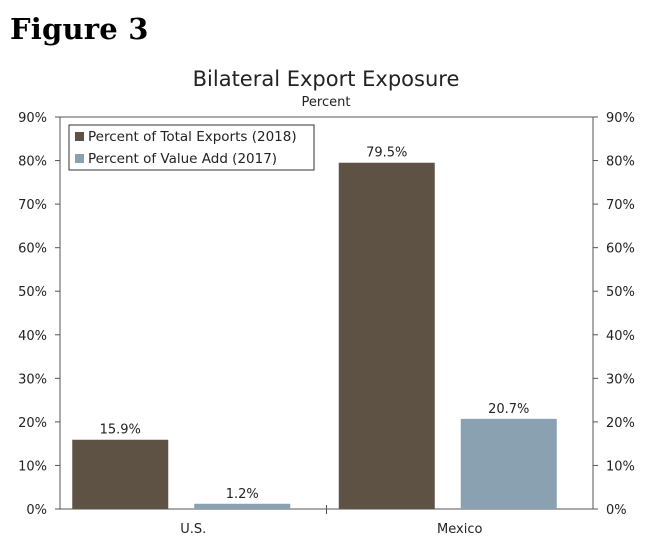  I want to click on data-label: 1.2%, so click(242, 494).